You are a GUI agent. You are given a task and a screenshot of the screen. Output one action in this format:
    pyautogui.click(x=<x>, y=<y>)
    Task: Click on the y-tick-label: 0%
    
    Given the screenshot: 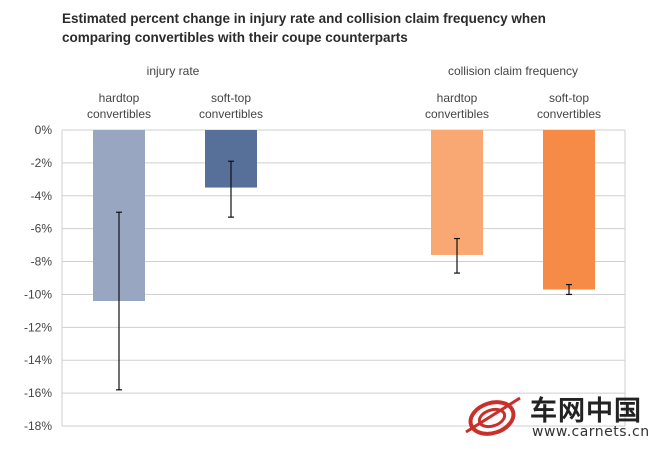 What is the action you would take?
    pyautogui.click(x=44, y=130)
    